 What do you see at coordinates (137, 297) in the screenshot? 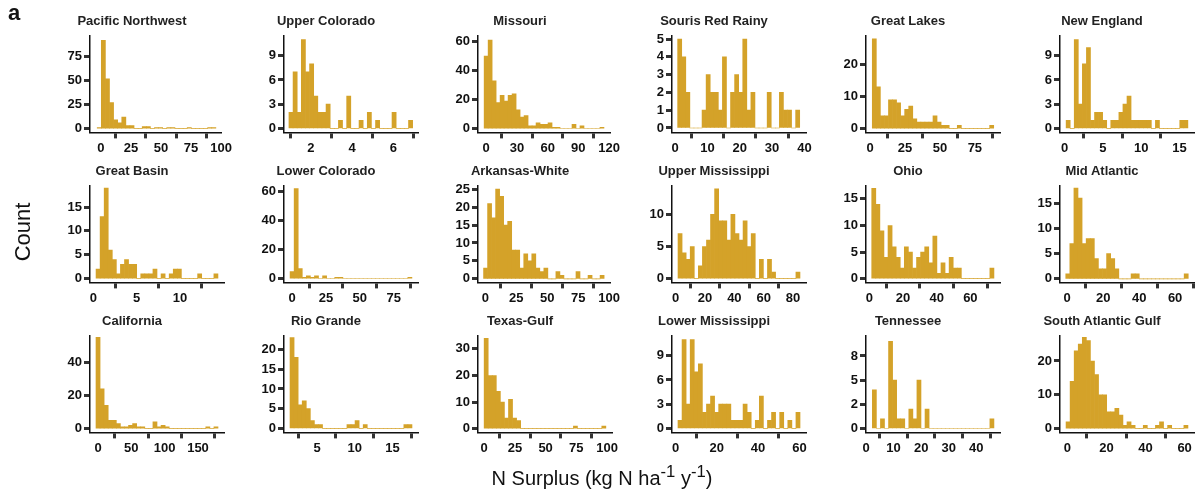
I see `x-tick-label: 5` at bounding box center [137, 297].